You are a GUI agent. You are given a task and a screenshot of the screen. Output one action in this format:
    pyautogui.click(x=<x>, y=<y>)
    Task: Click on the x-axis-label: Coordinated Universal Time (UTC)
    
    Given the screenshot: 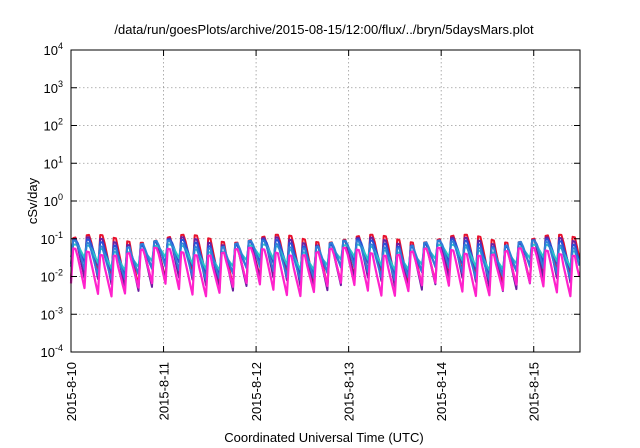 What is the action you would take?
    pyautogui.click(x=323, y=437)
    